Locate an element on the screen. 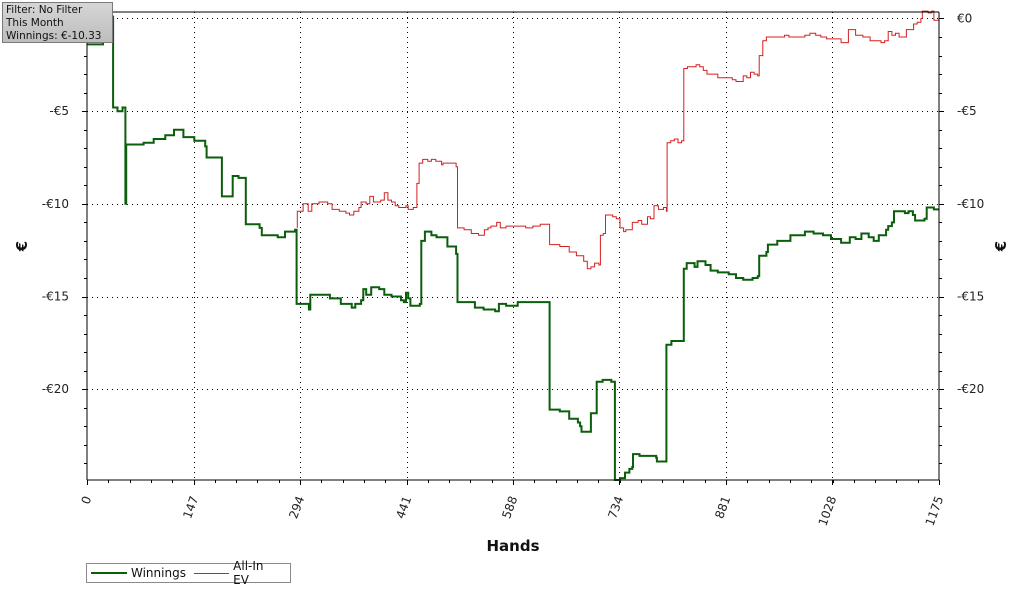 The image size is (1023, 590). y-axis-title-right: € is located at coordinates (1001, 246).